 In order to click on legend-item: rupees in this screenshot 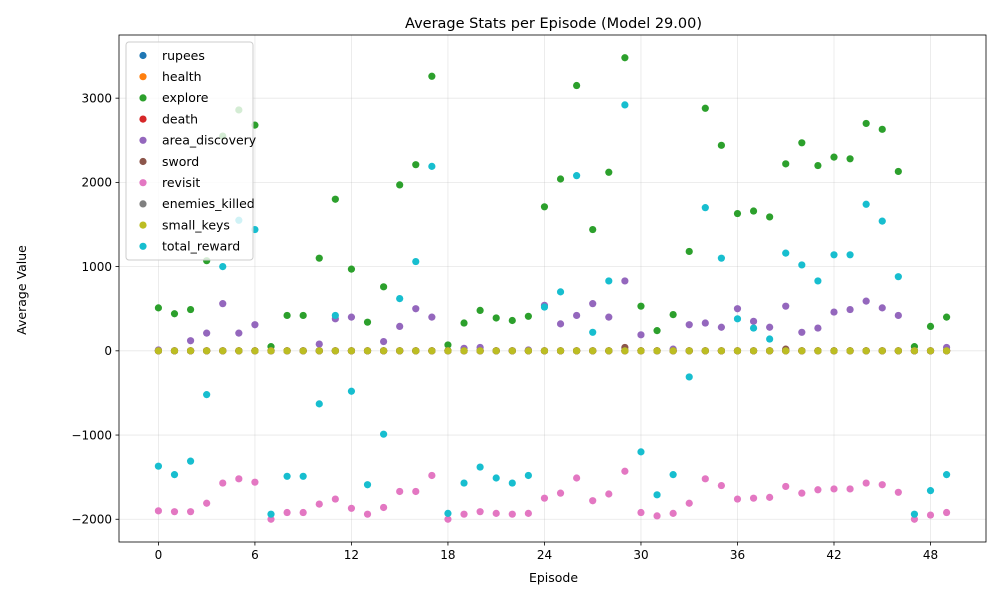, I will do `click(172, 55)`.